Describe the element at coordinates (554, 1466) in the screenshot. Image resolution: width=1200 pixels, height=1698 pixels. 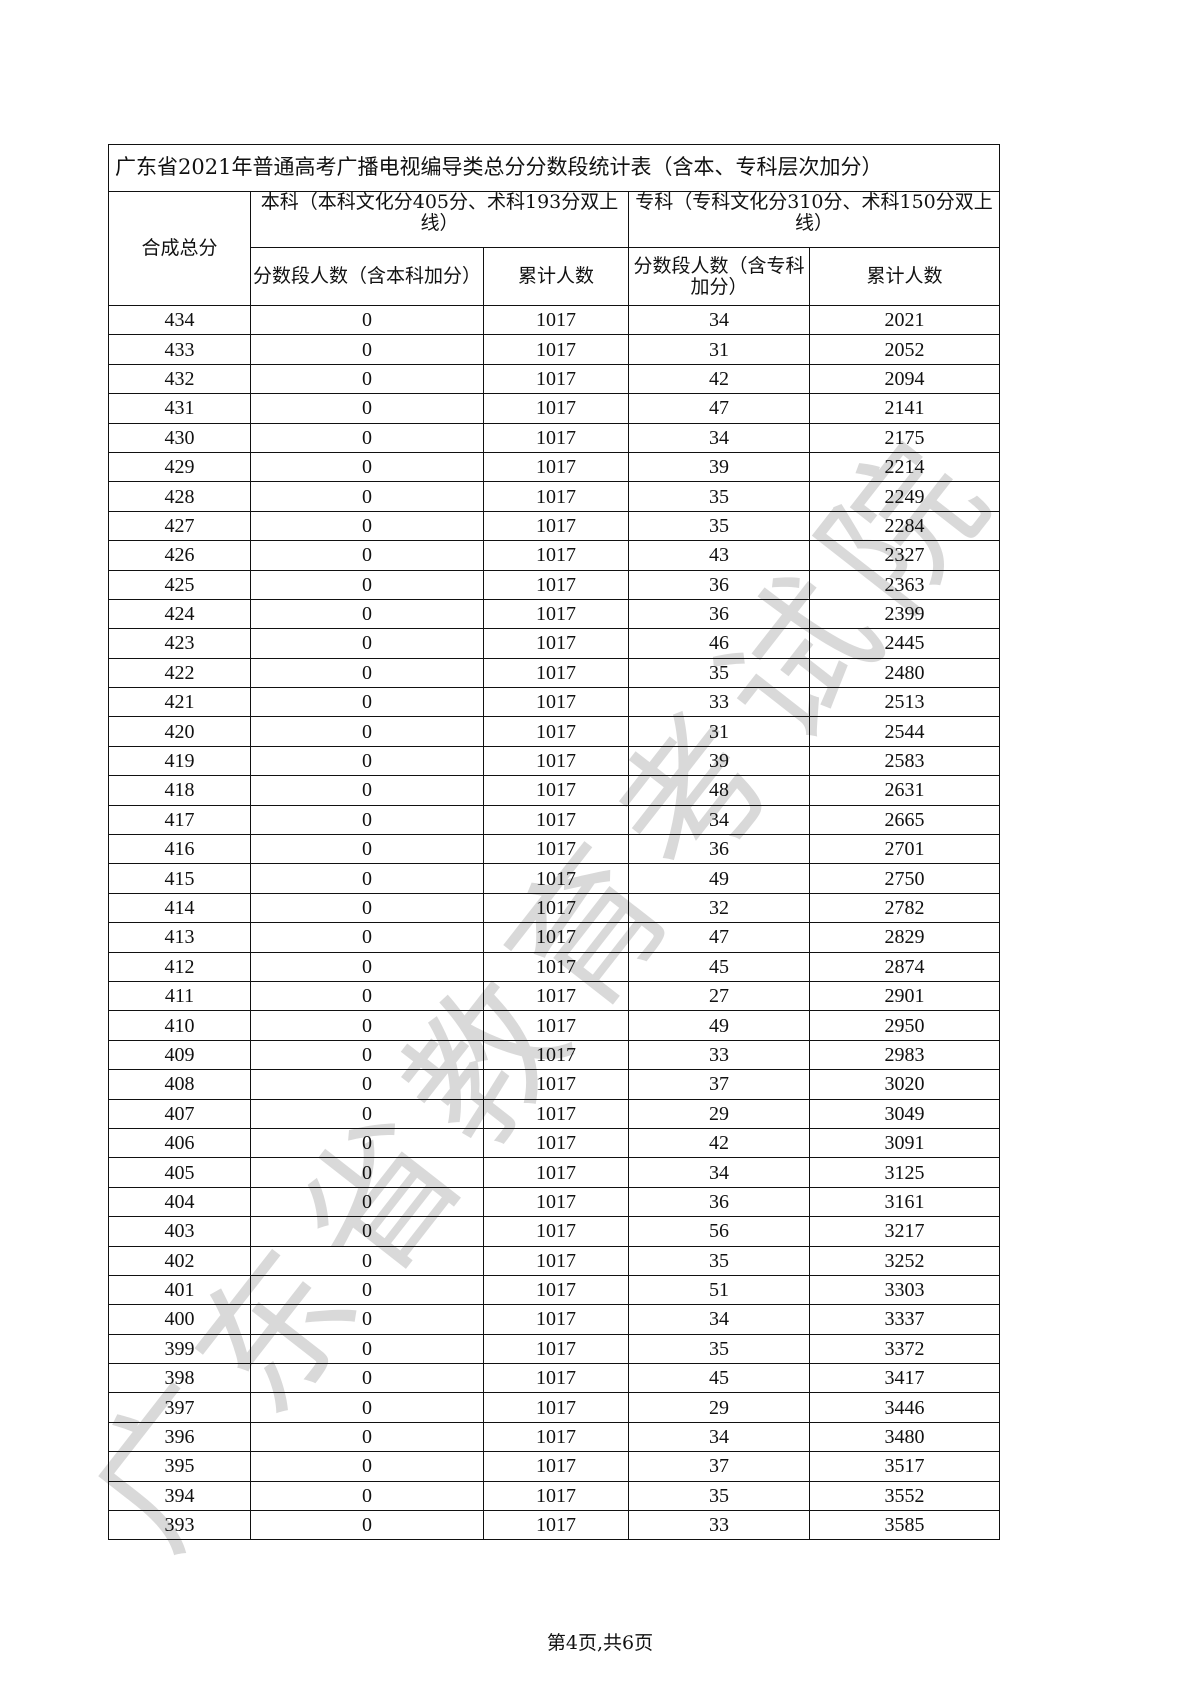
I see `table-row: 395 0 1017 37 3517` at that location.